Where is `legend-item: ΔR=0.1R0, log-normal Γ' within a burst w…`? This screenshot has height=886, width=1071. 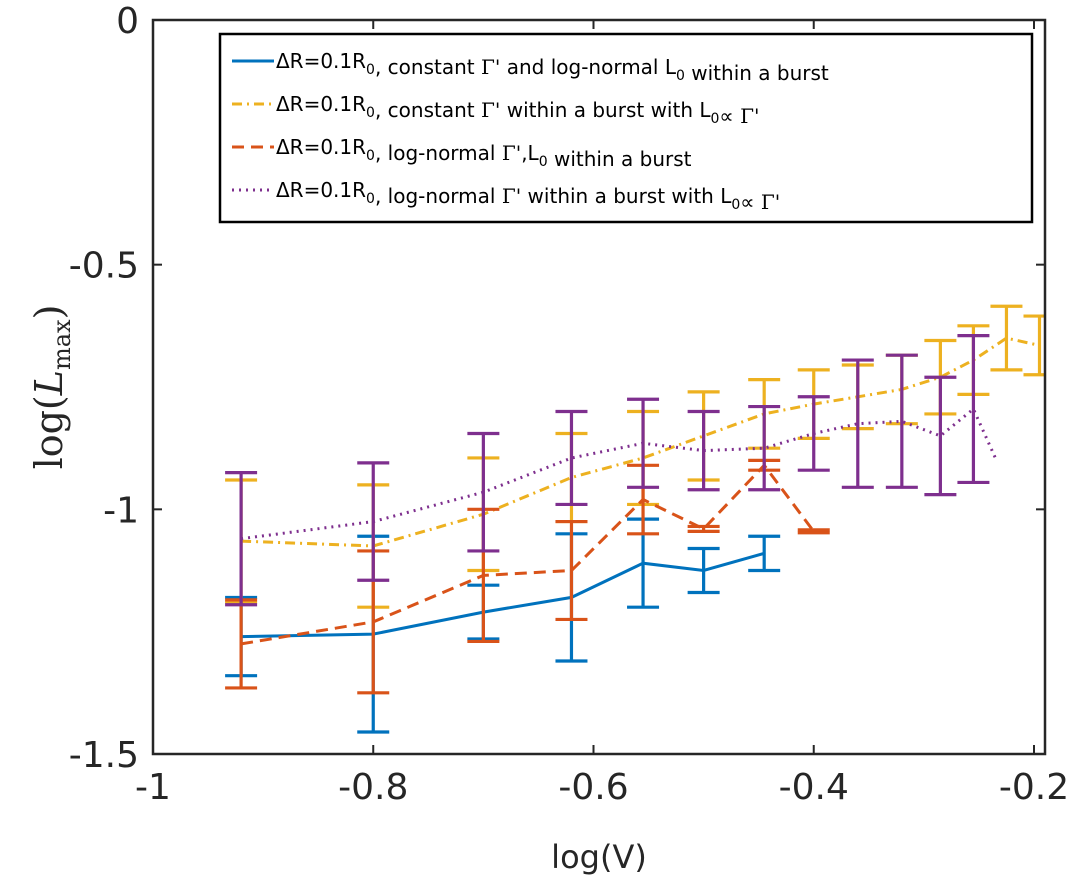
legend-item: ΔR=0.1R0, log-normal Γ' within a burst w… is located at coordinates (506, 196).